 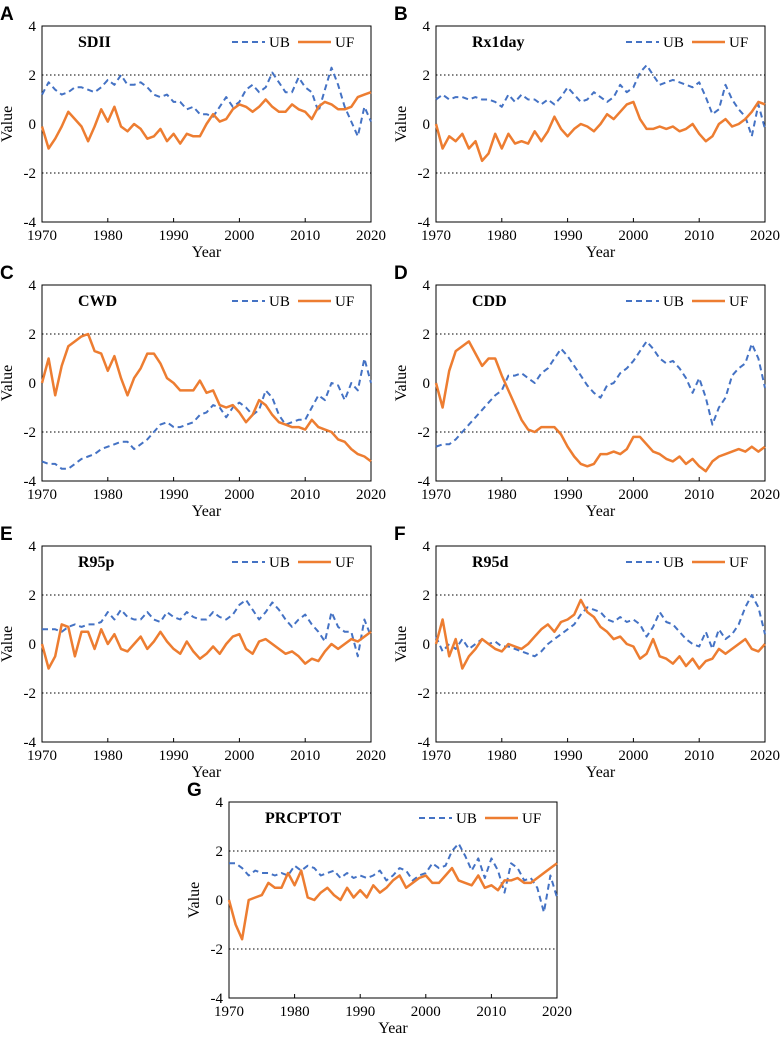 What do you see at coordinates (229, 1012) in the screenshot?
I see `panel-g-xtick-label: 1970` at bounding box center [229, 1012].